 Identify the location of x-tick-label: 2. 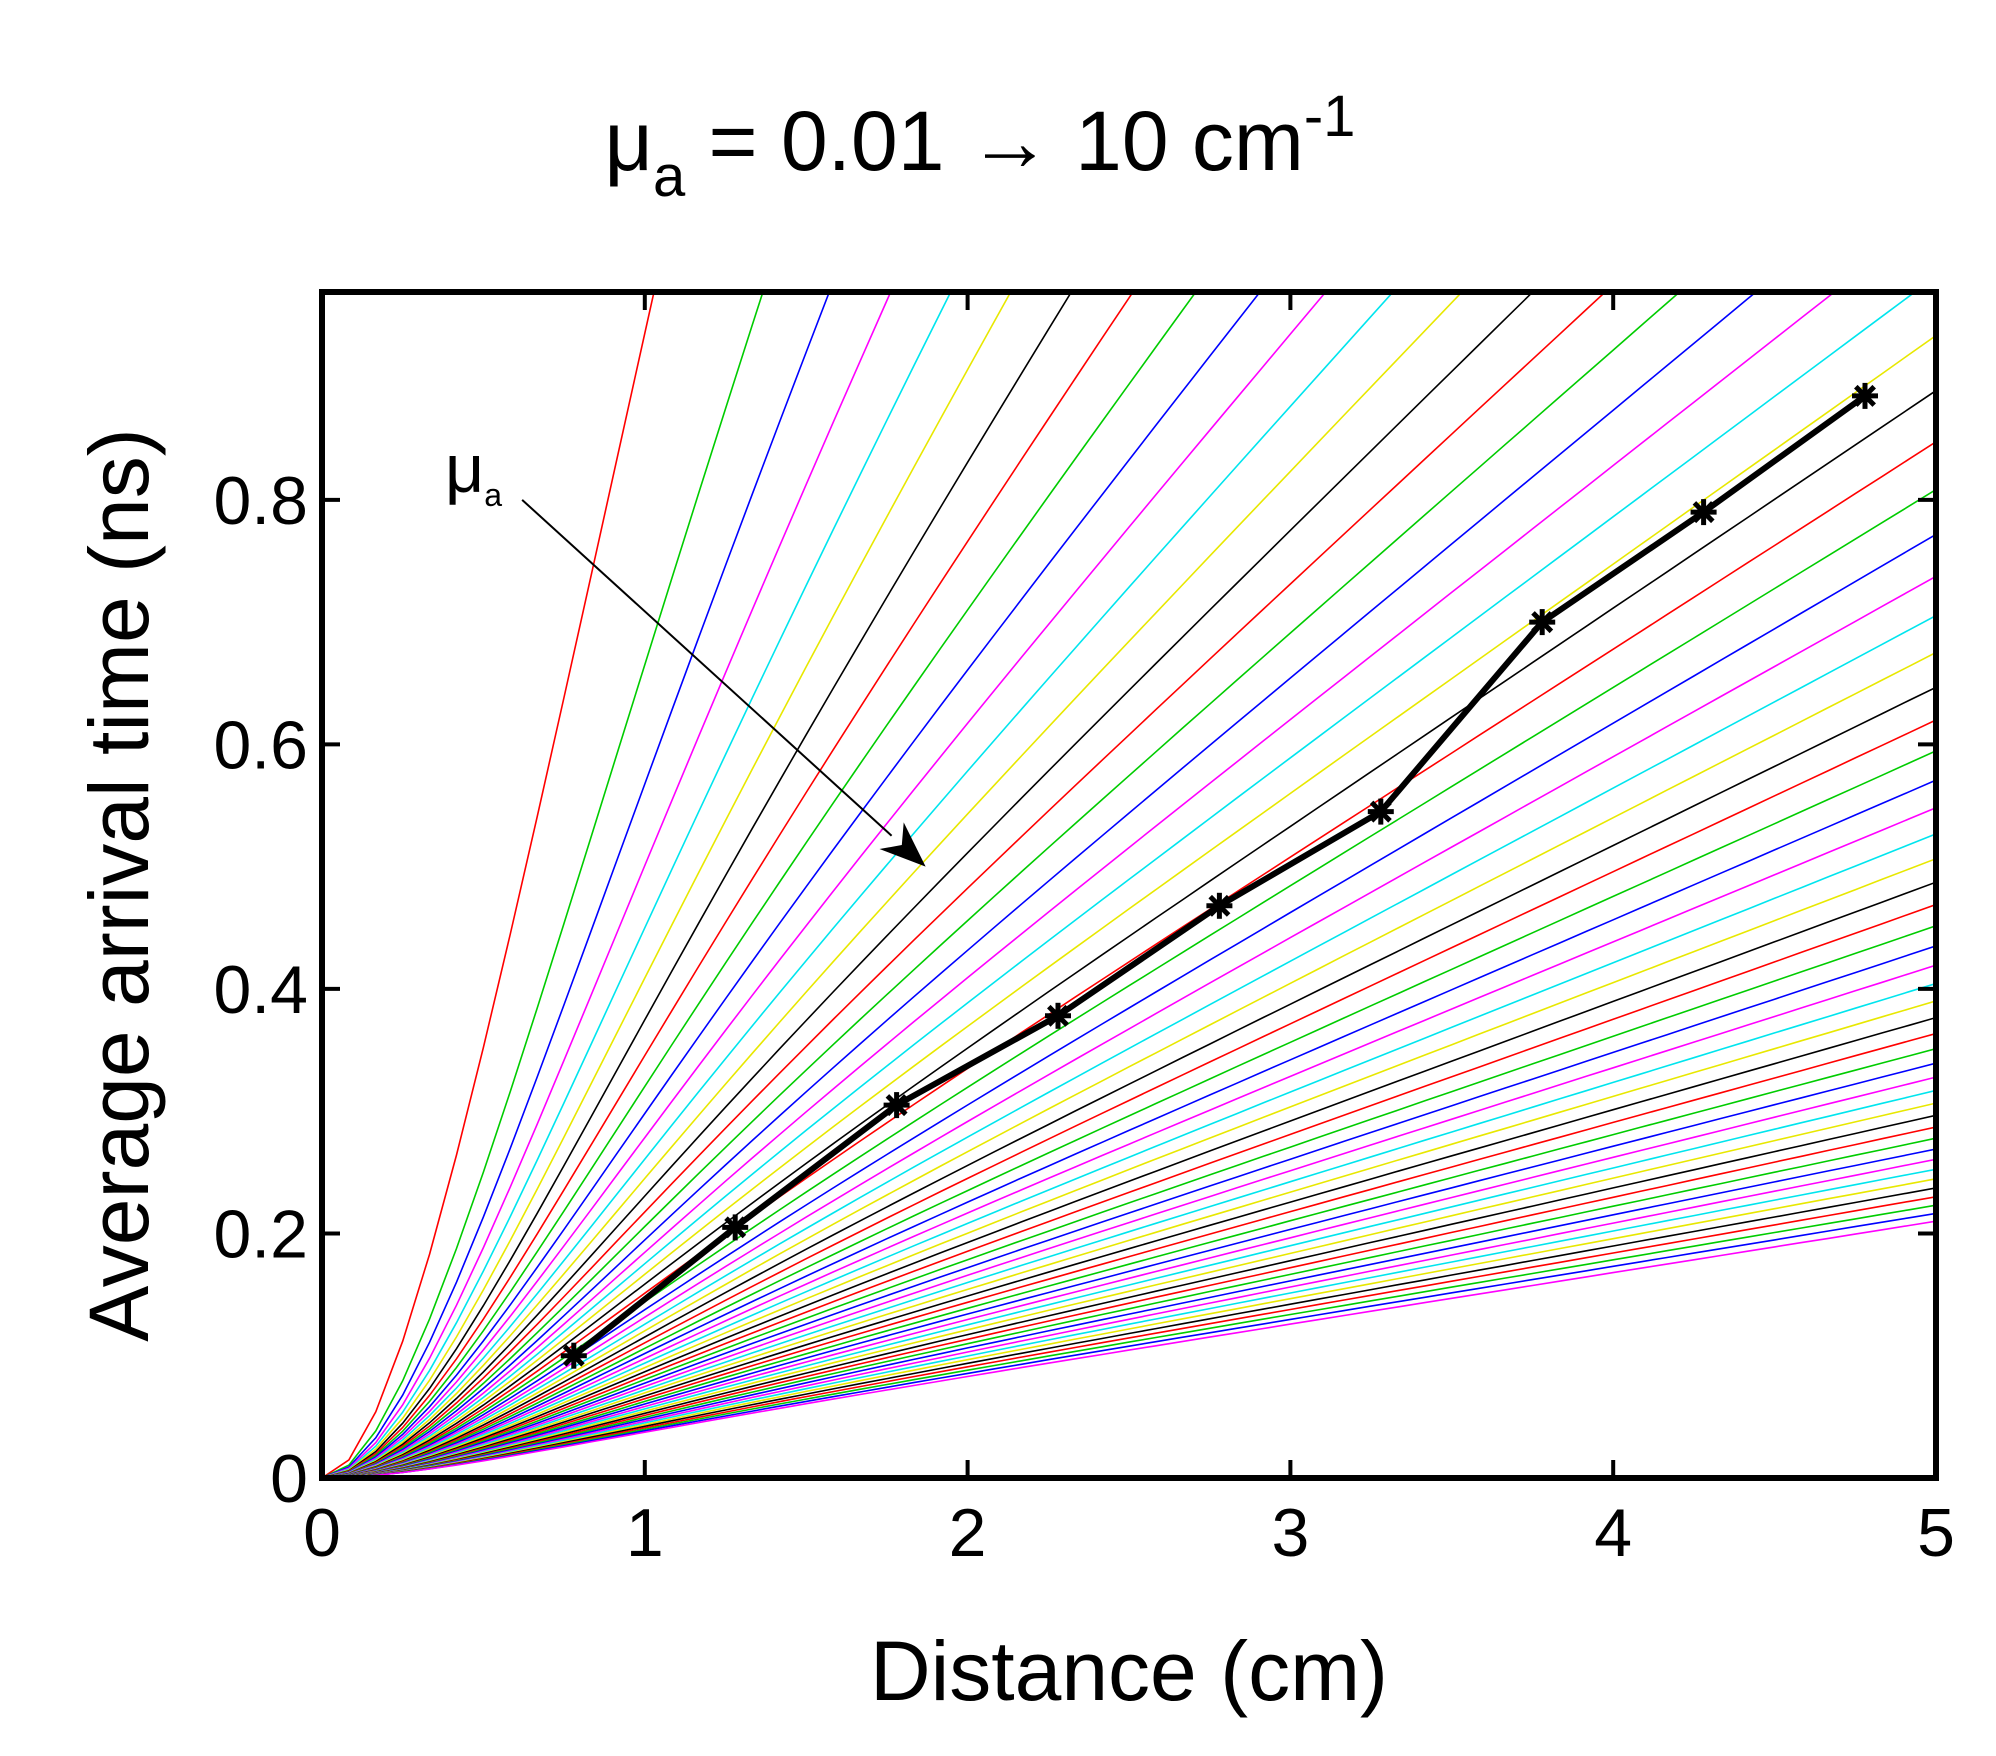
(968, 1533).